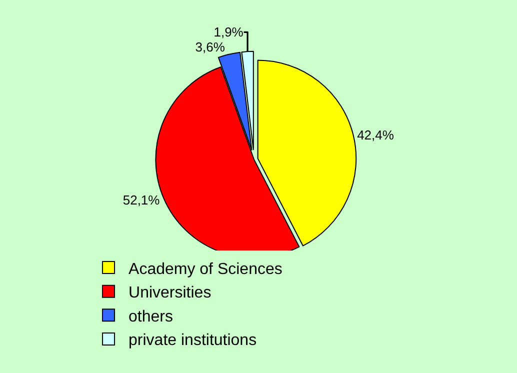 The image size is (517, 373). I want to click on legend-label: Academy of Sciences, so click(205, 269).